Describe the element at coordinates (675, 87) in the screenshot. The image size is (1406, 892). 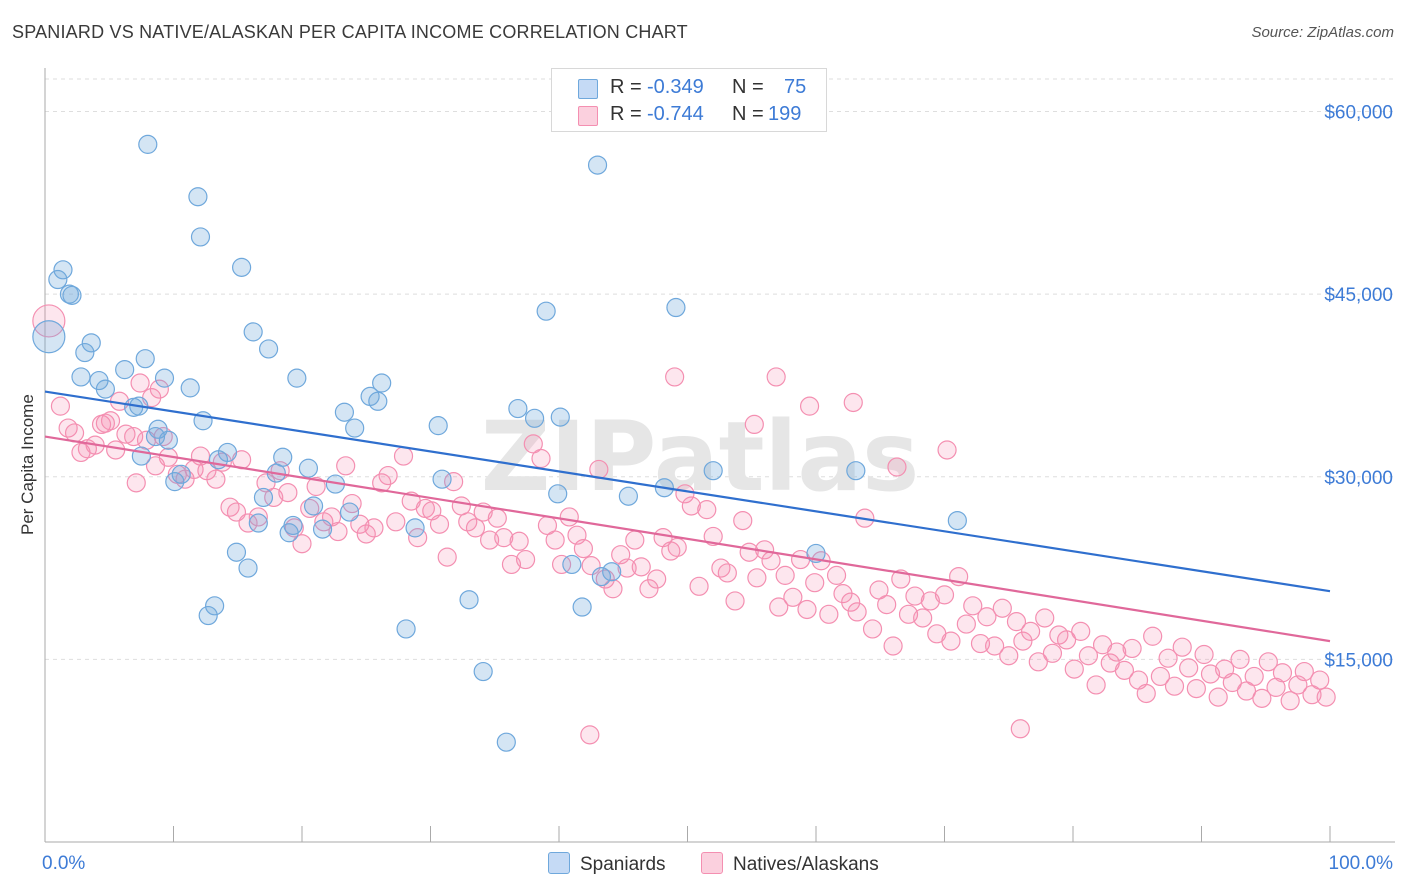
I see `r-value: -0.349` at that location.